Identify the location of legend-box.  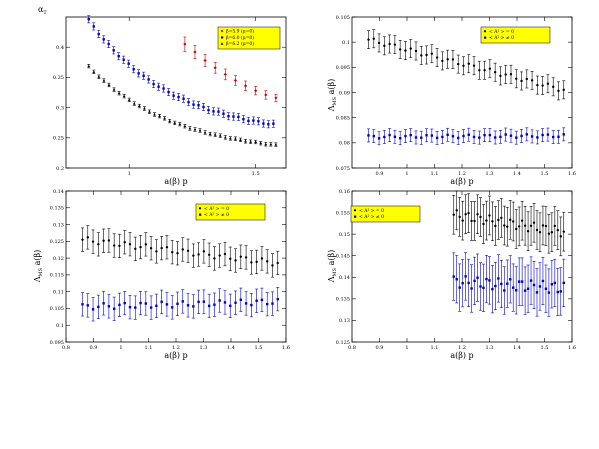
(385, 214).